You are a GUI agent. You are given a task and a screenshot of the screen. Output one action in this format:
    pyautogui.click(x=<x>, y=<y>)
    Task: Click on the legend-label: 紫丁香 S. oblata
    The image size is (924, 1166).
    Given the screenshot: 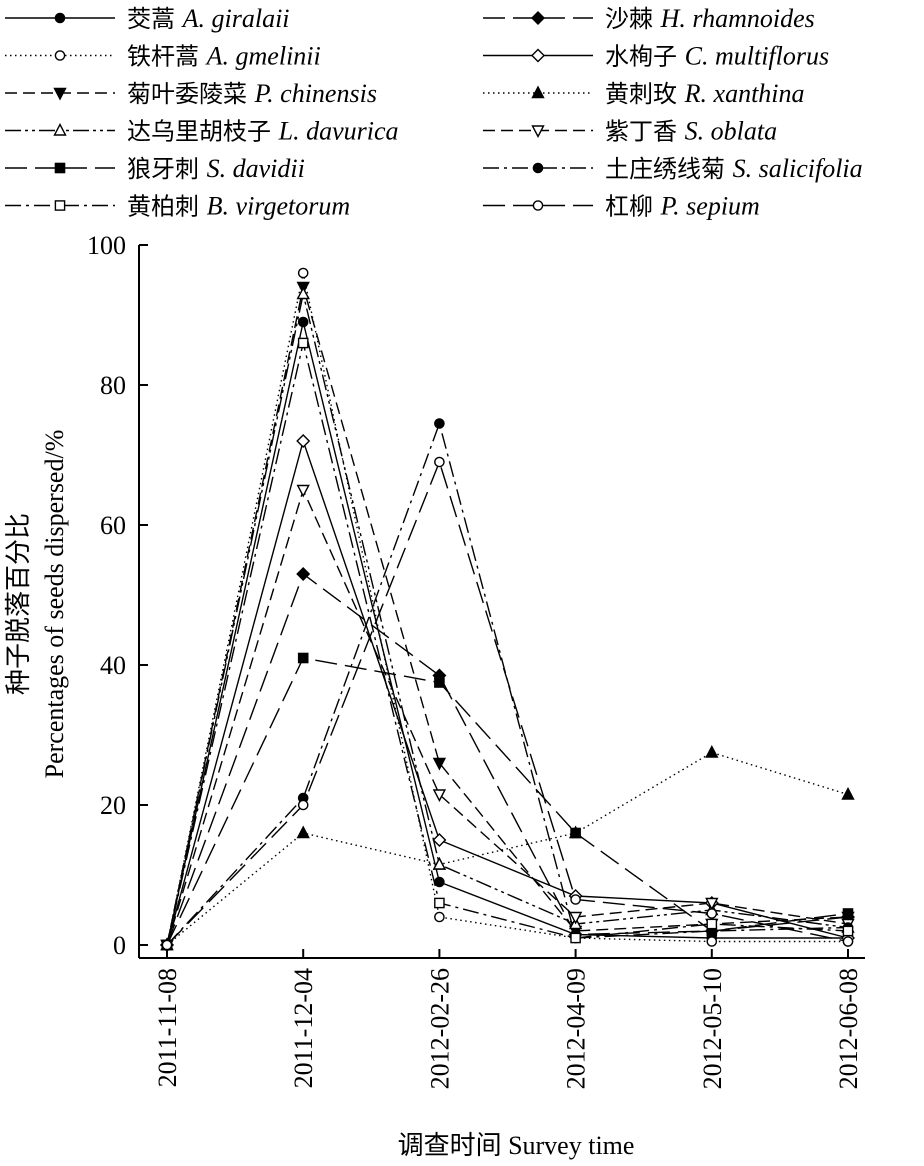 What is the action you would take?
    pyautogui.click(x=691, y=131)
    